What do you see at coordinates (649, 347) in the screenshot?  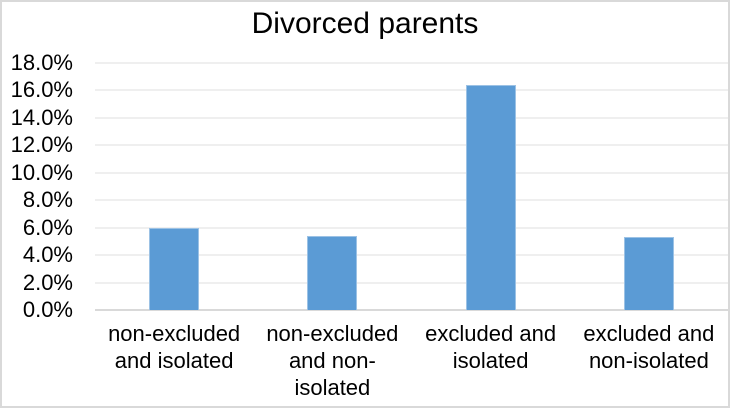 I see `x-axis-category-label: excluded and non-isolated` at bounding box center [649, 347].